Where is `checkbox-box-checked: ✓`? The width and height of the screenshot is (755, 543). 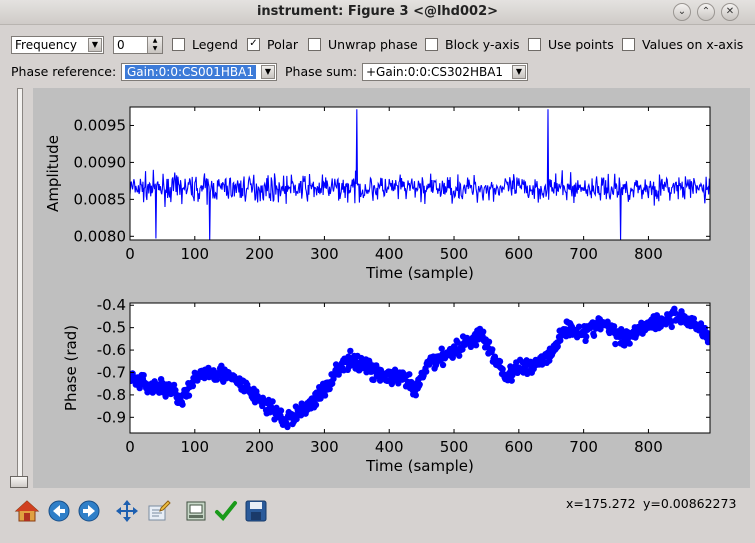
checkbox-box-checked: ✓ is located at coordinates (253, 44).